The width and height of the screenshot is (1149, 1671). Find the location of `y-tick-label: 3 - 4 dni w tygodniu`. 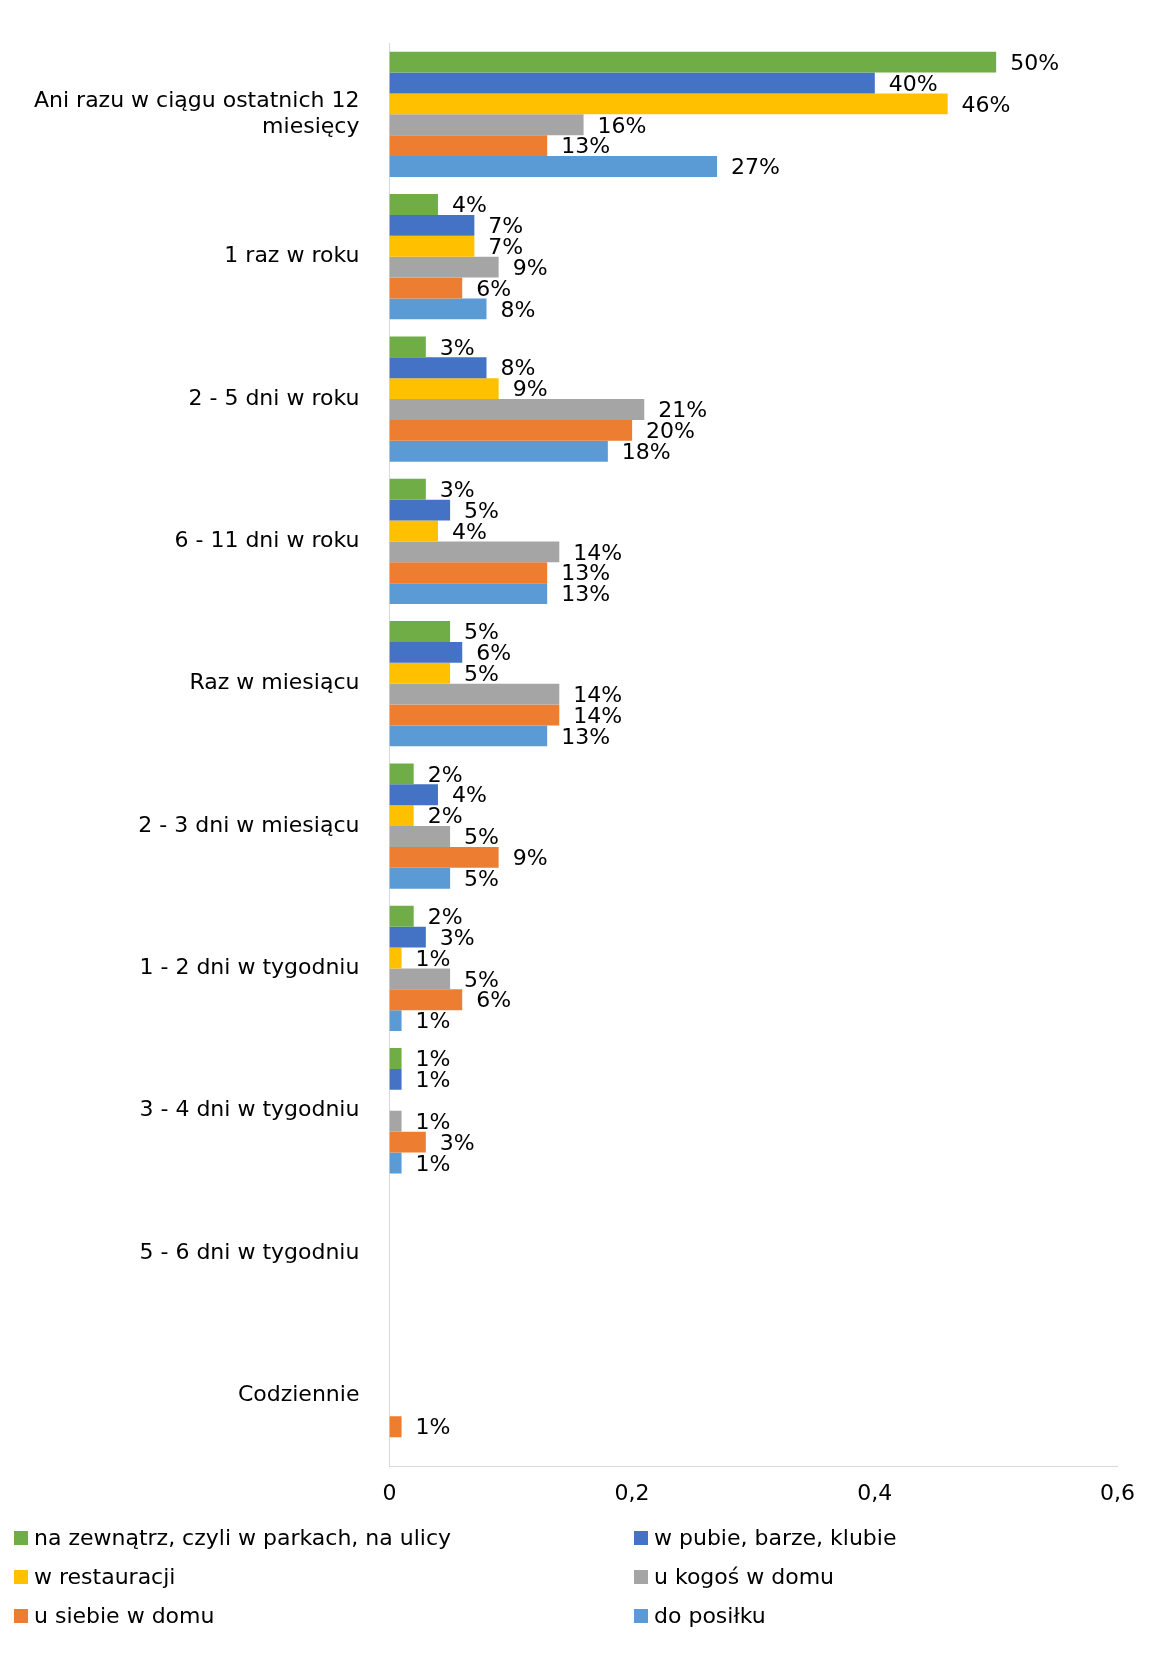

y-tick-label: 3 - 4 dni w tygodniu is located at coordinates (249, 1109).